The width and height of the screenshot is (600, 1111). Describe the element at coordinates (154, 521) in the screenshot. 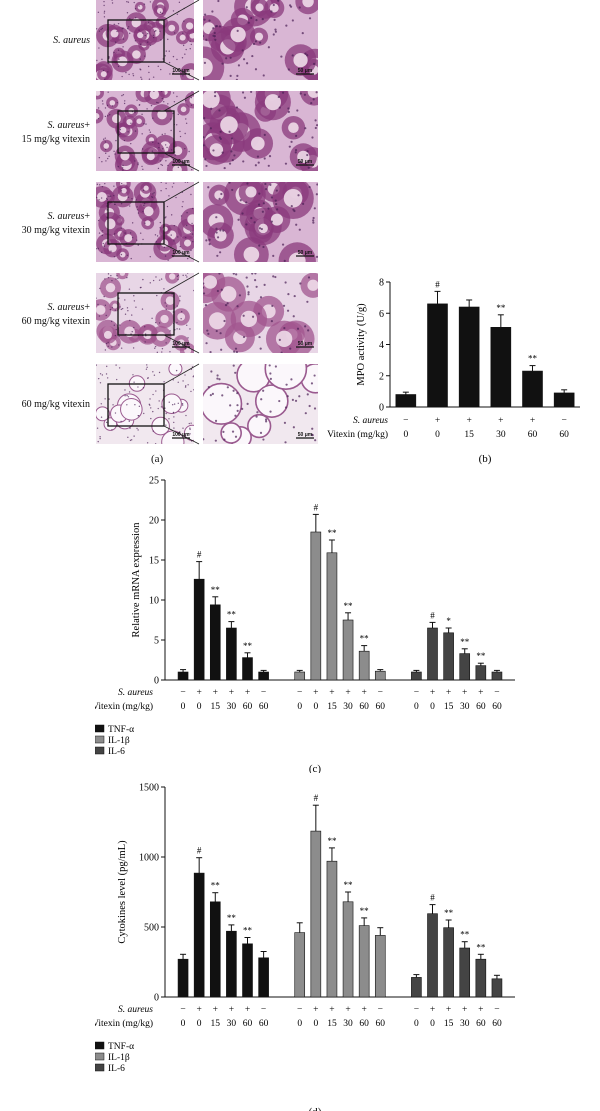

I see `y-tick-label: 20` at that location.